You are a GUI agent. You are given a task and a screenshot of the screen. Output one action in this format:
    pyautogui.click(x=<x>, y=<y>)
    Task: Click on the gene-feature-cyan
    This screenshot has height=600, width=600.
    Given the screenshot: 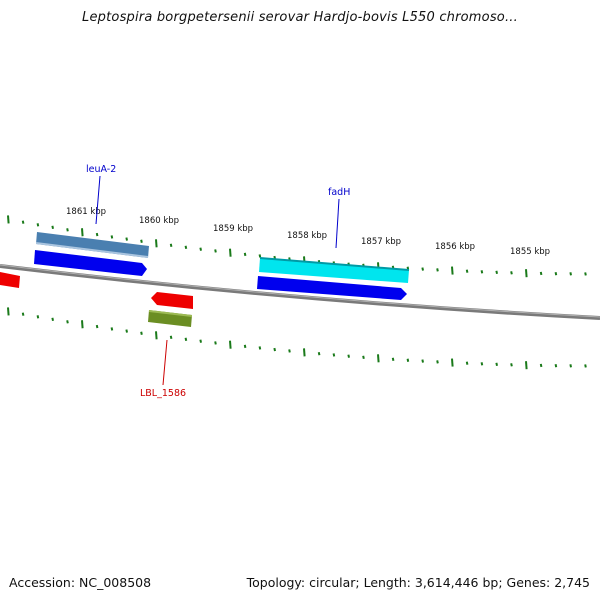 What is the action you would take?
    pyautogui.click(x=334, y=270)
    